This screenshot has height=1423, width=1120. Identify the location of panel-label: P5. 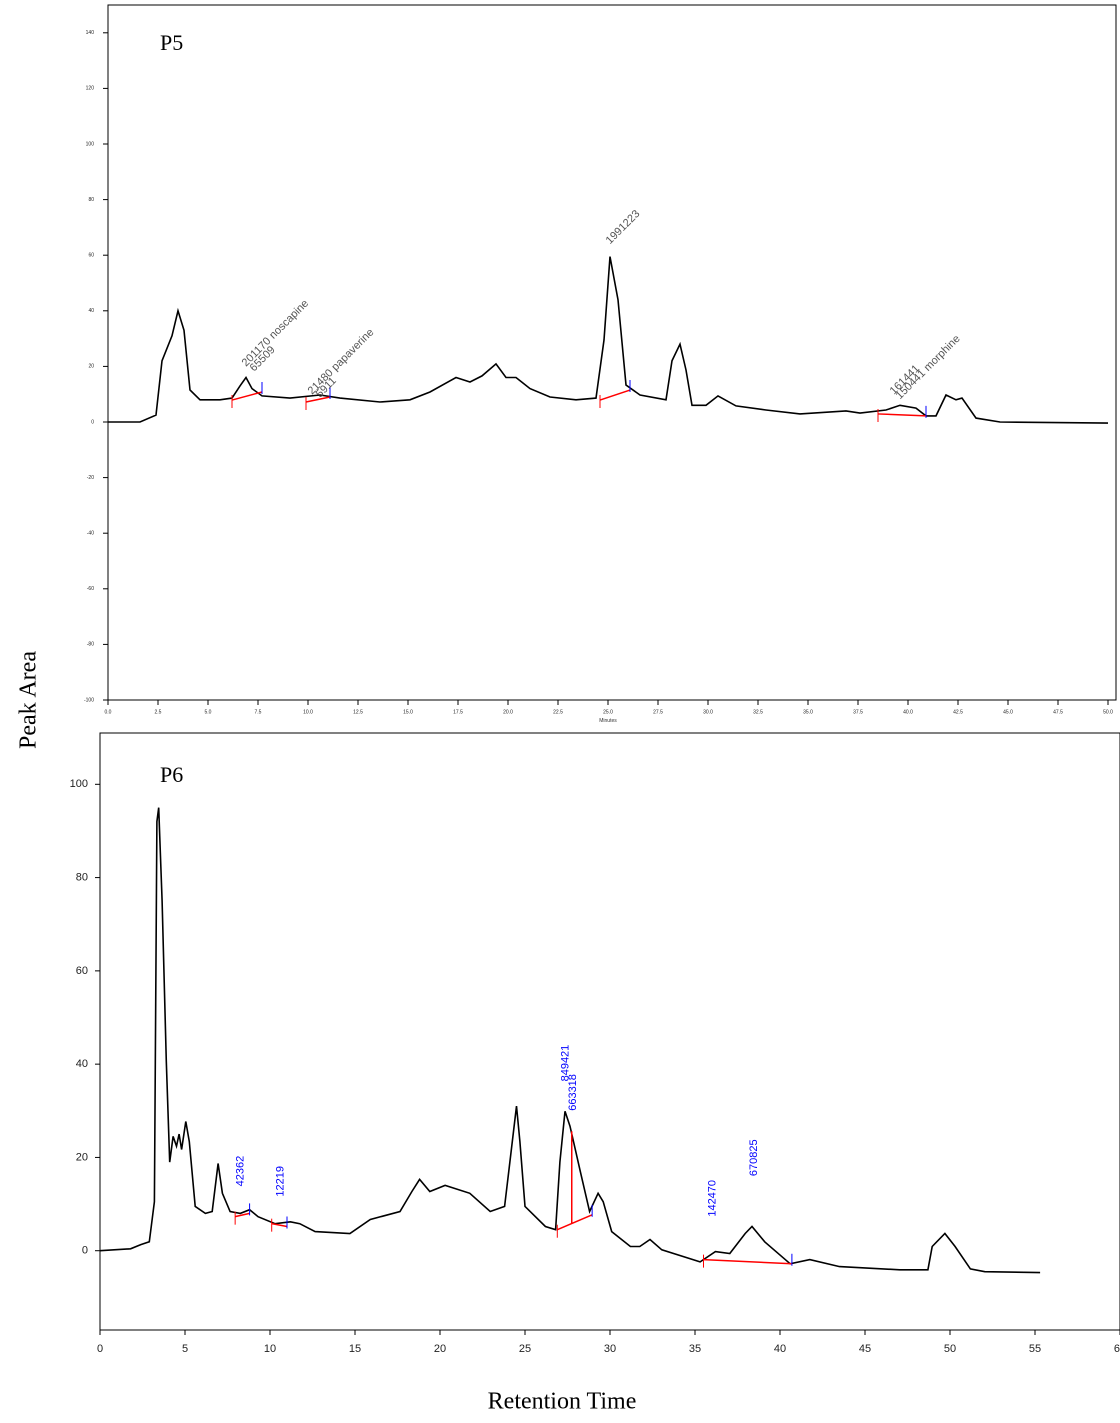
(171, 42).